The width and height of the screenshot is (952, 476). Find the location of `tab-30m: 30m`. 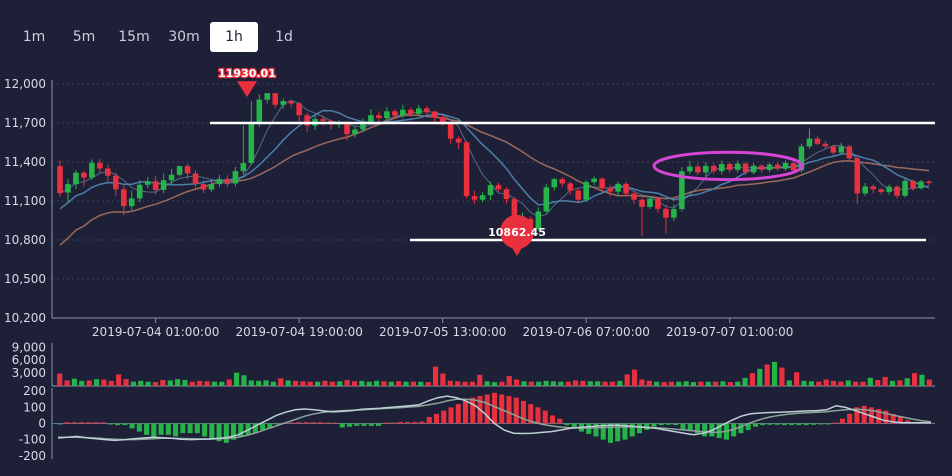

tab-30m: 30m is located at coordinates (184, 37).